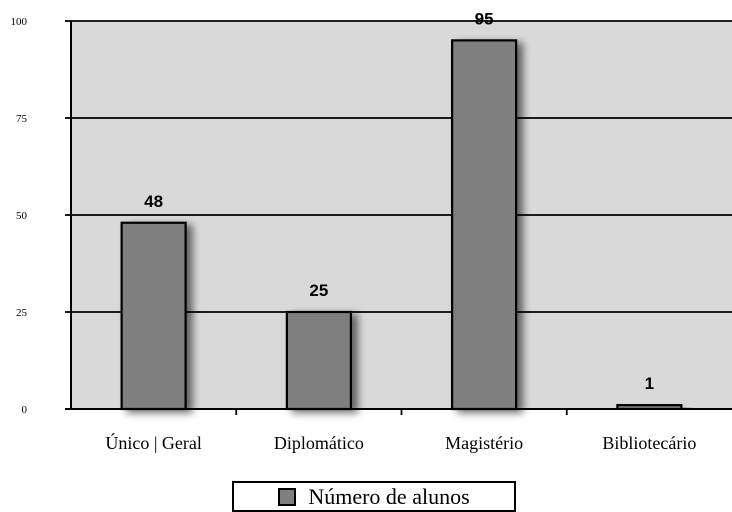 This screenshot has height=512, width=732. What do you see at coordinates (649, 443) in the screenshot?
I see `x-tick-label: Bibliotecário` at bounding box center [649, 443].